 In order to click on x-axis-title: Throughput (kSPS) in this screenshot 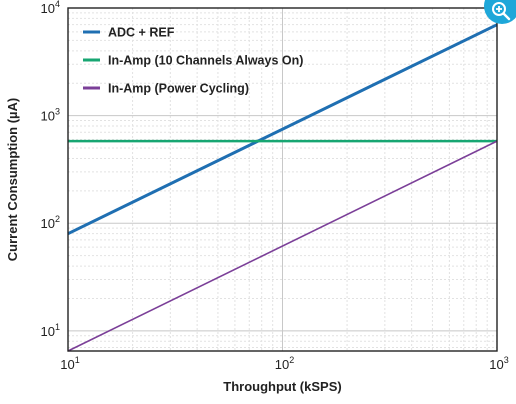, I will do `click(282, 386)`.